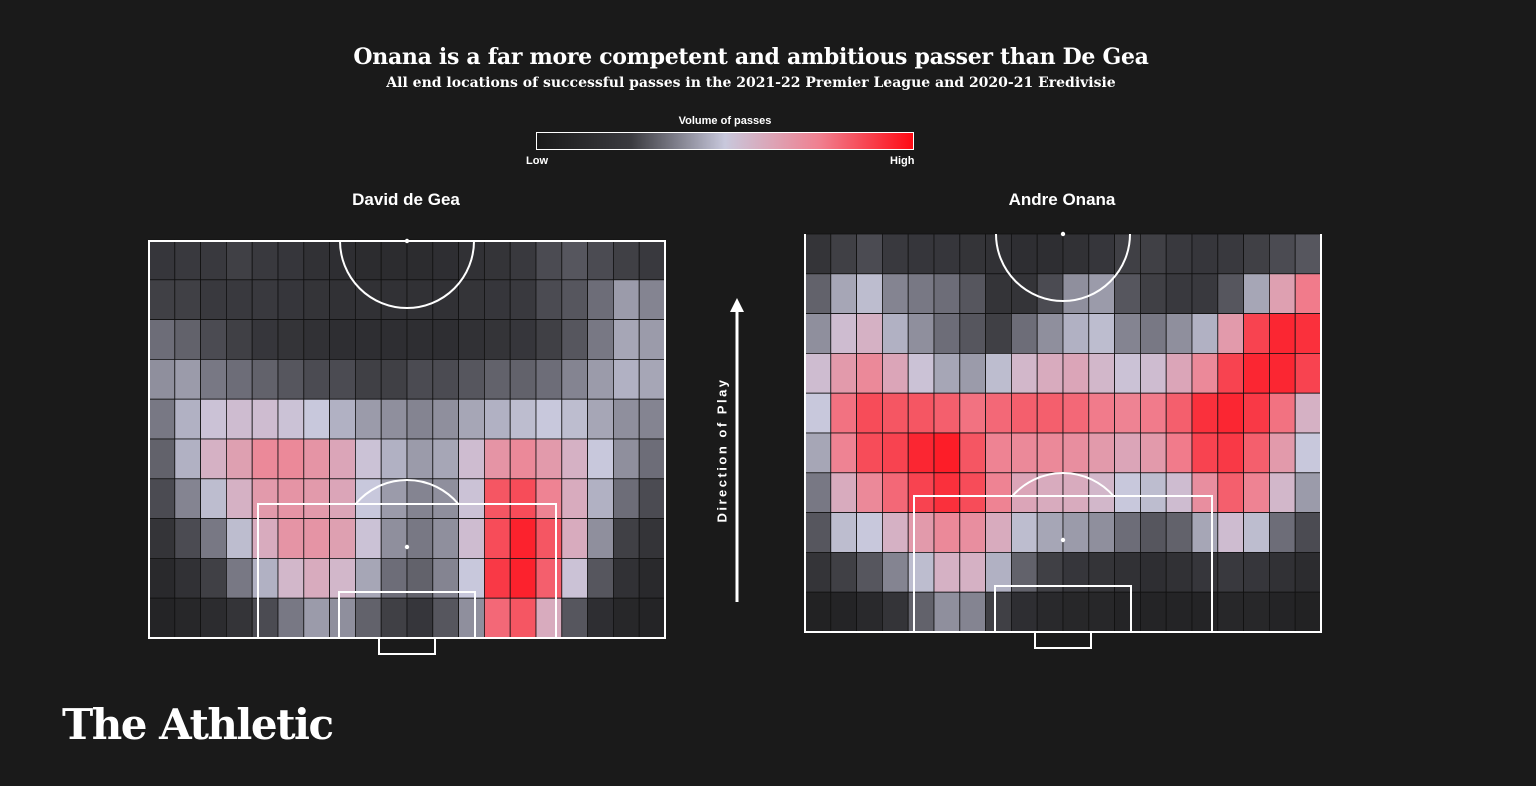  Describe the element at coordinates (1063, 640) in the screenshot. I see `goal` at that location.